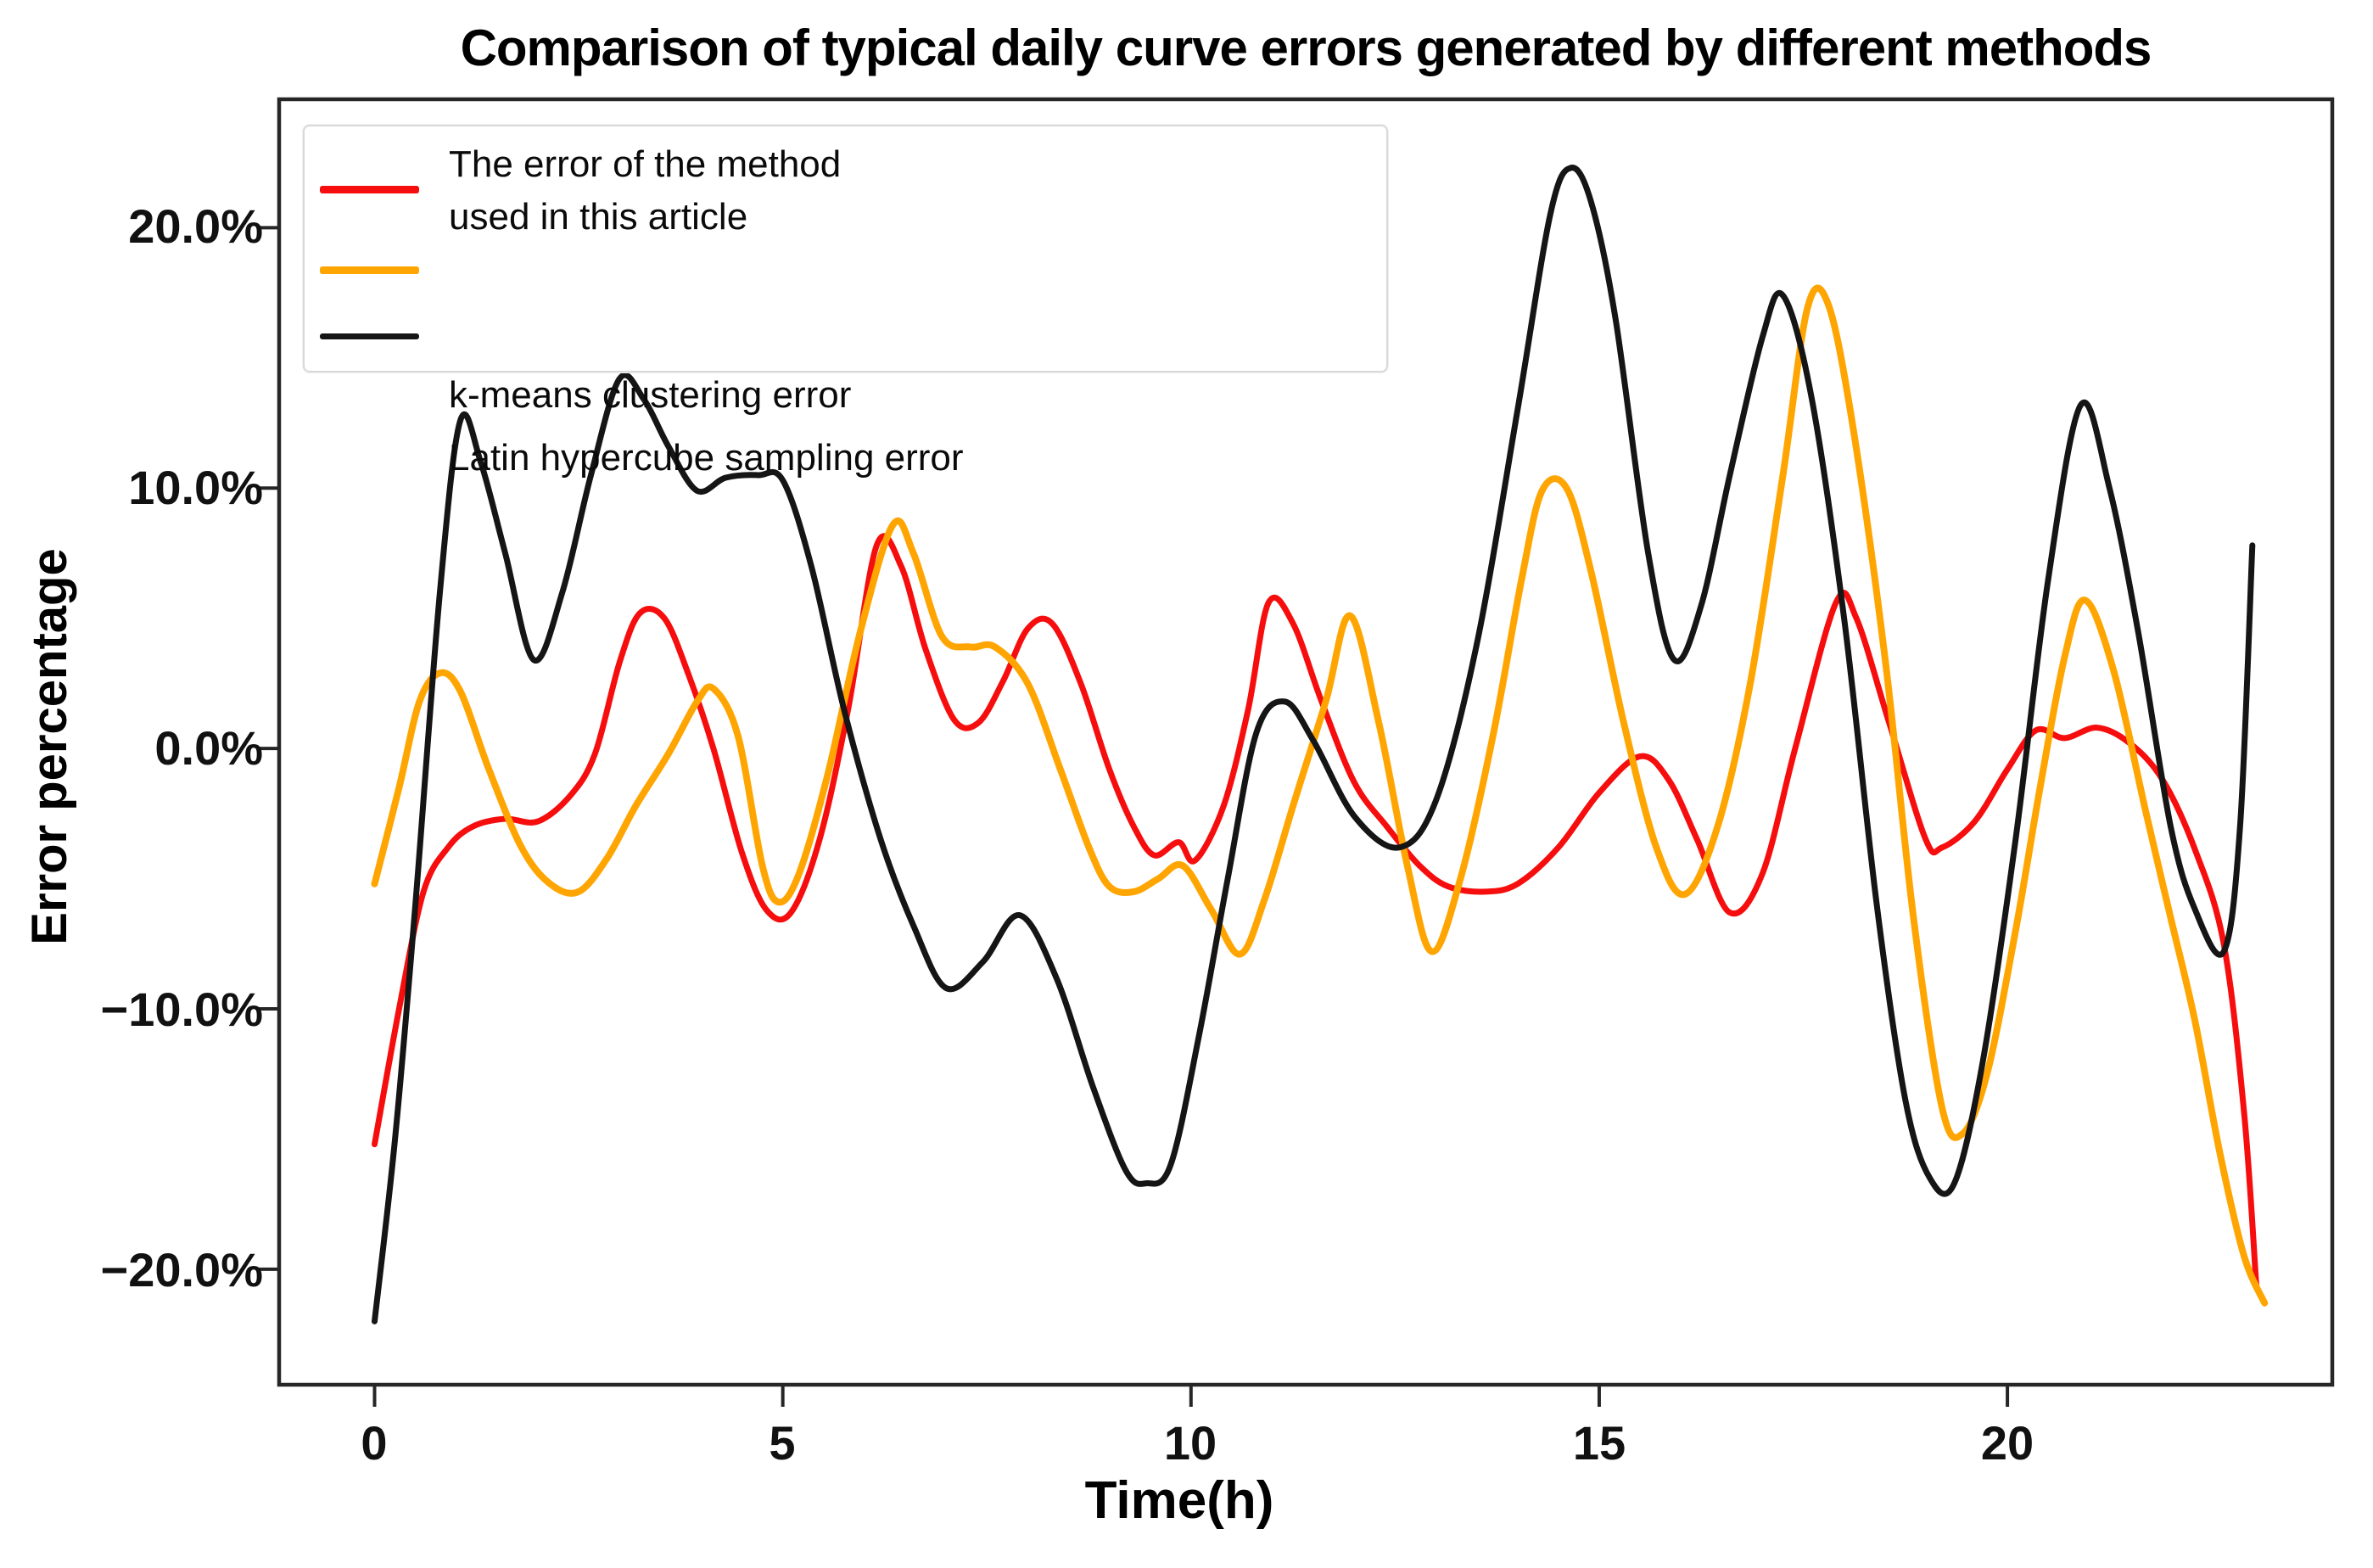  I want to click on x-tick-label: 10, so click(1190, 1443).